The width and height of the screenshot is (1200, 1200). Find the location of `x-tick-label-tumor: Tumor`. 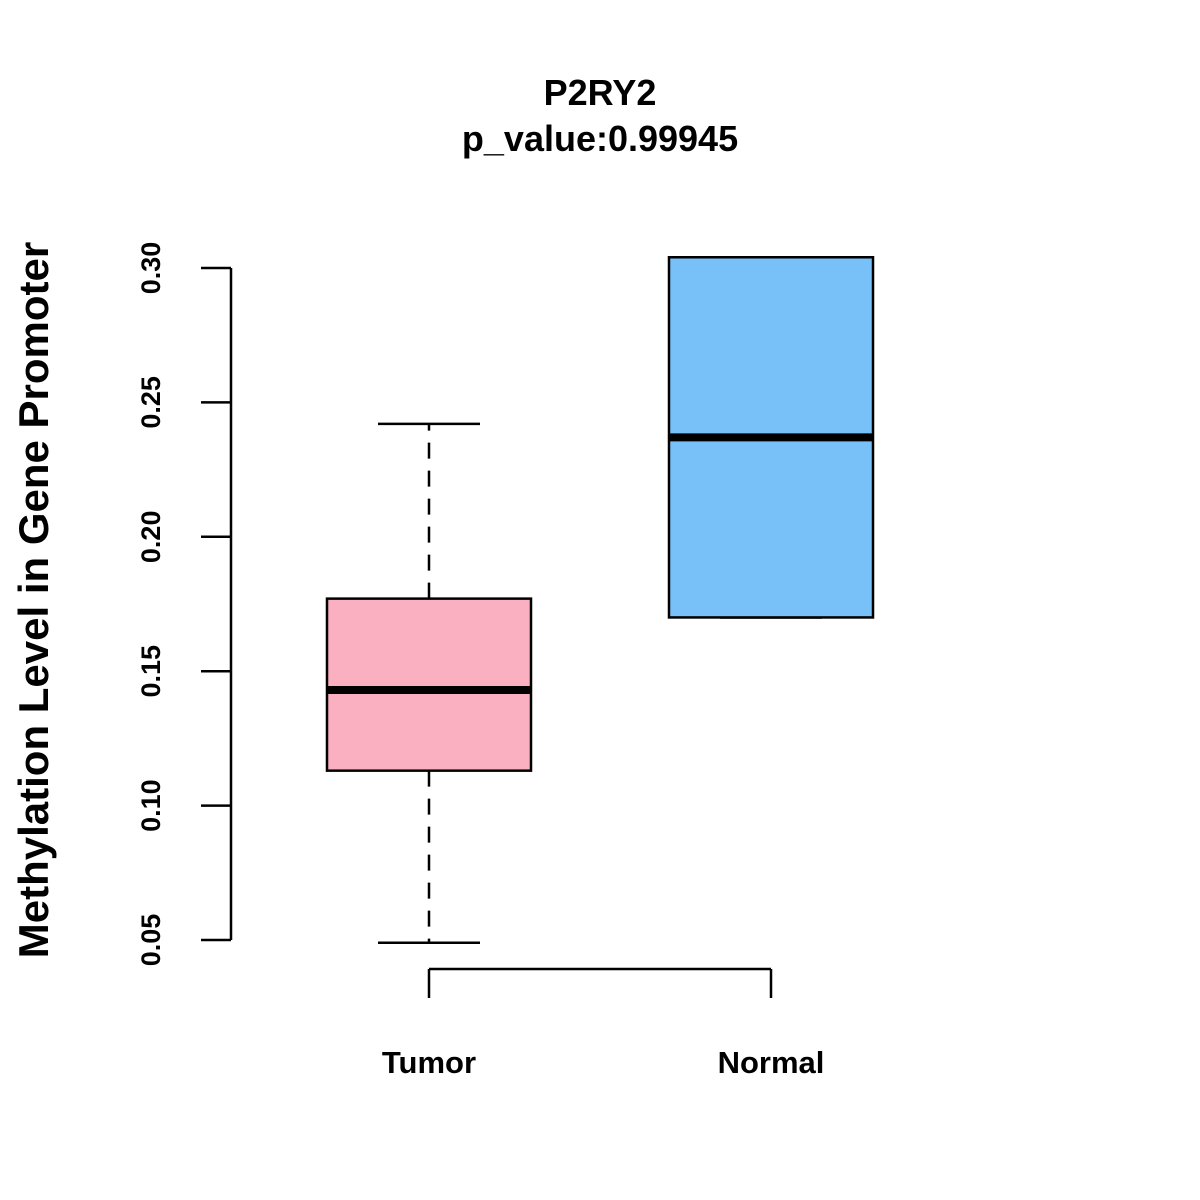

x-tick-label-tumor: Tumor is located at coordinates (429, 1062).